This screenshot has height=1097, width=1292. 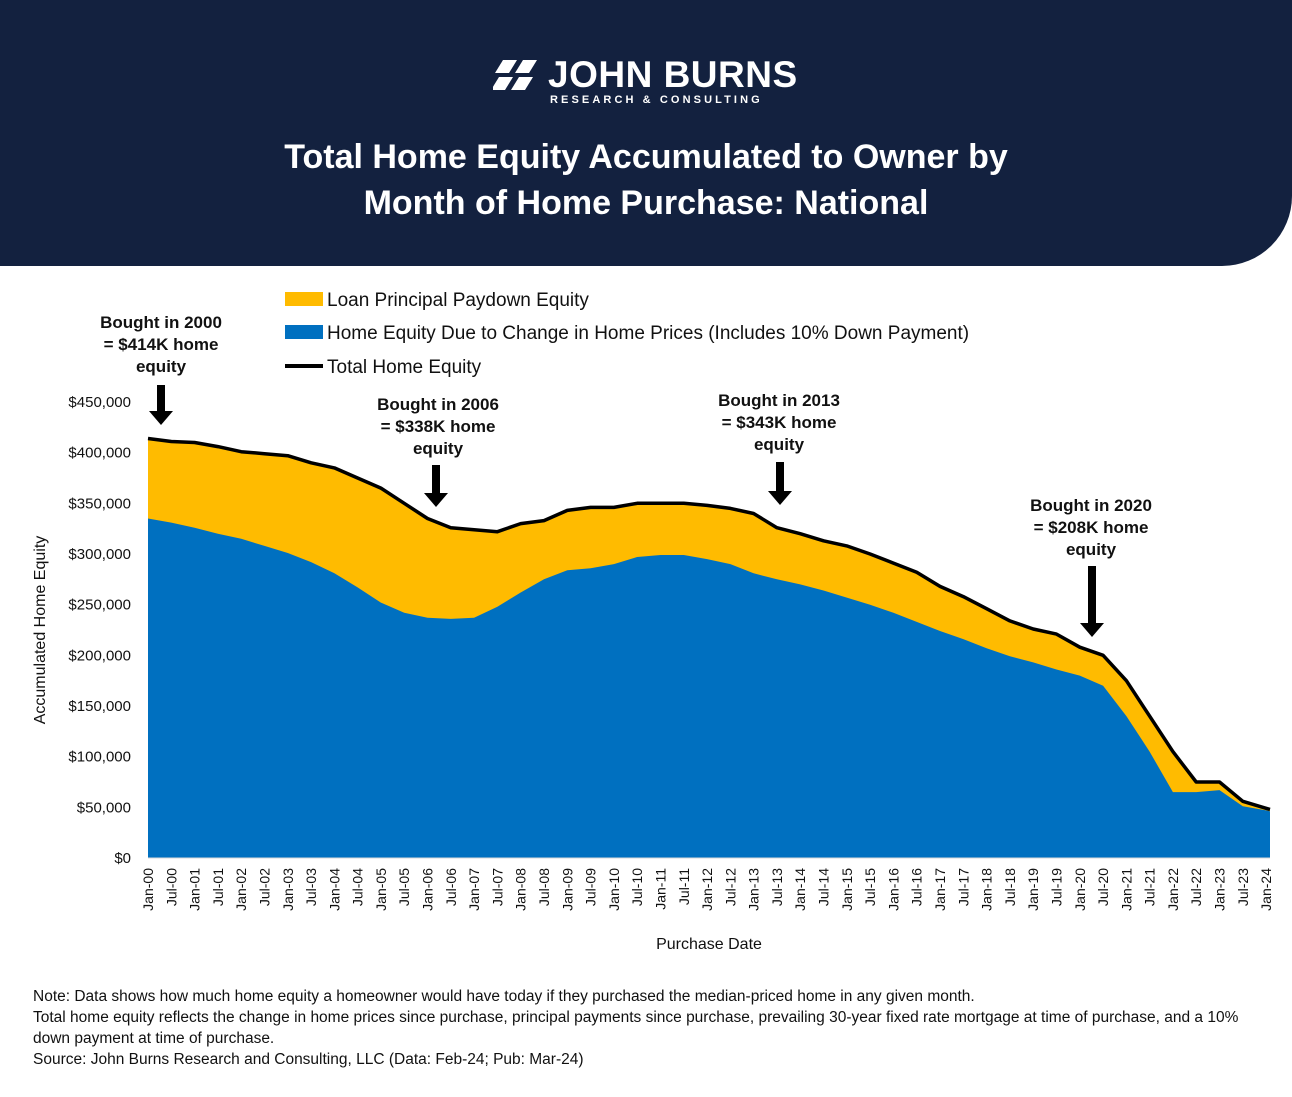 I want to click on legend-label: Loan Principal Paydown Equity, so click(x=458, y=300).